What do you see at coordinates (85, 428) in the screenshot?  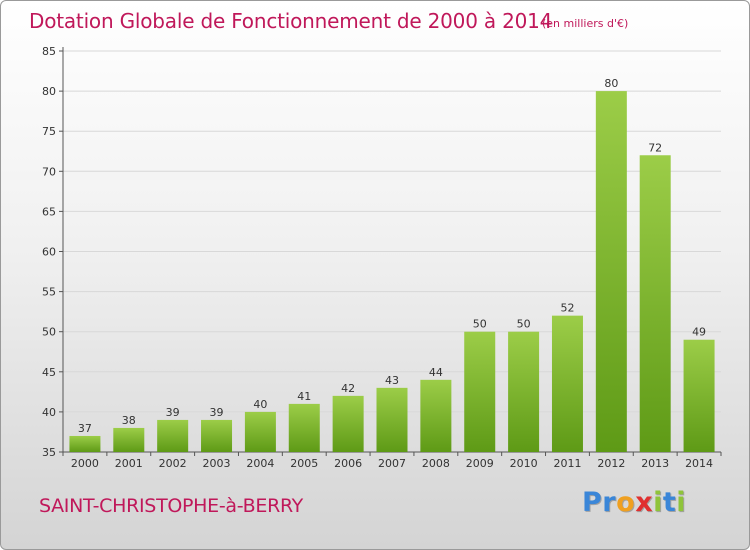 I see `data-label: 37` at bounding box center [85, 428].